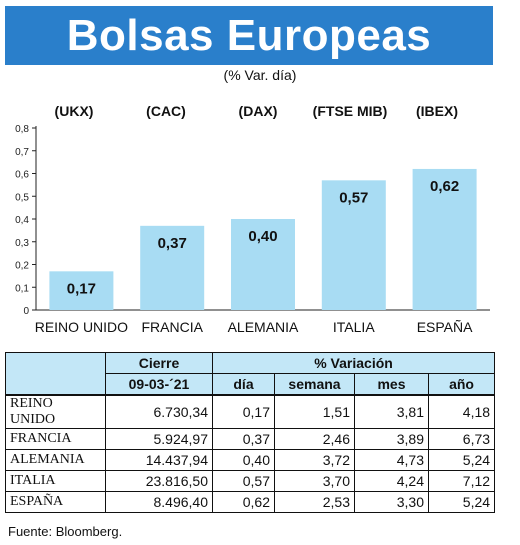 Image resolution: width=520 pixels, height=545 pixels. What do you see at coordinates (159, 502) in the screenshot?
I see `row-cierre: 8.496,40` at bounding box center [159, 502].